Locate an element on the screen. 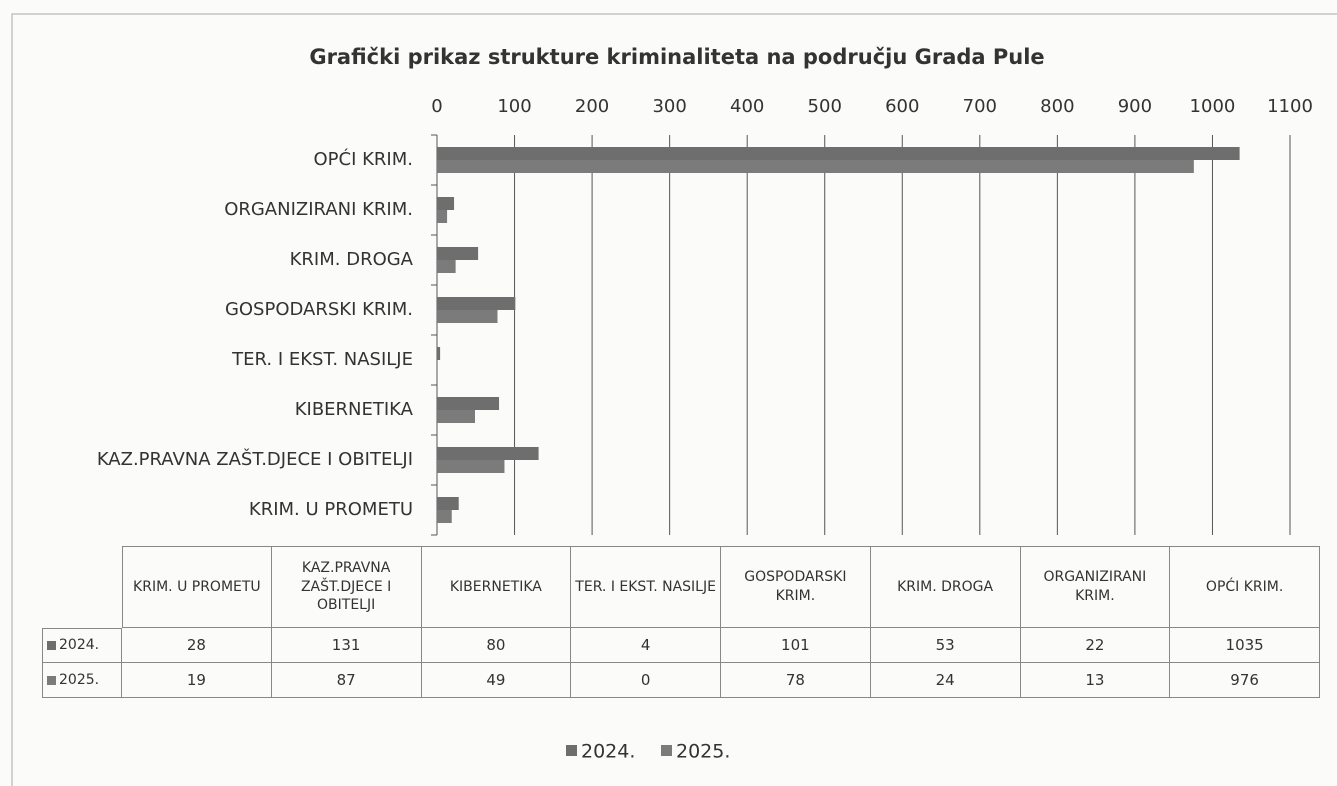 This screenshot has height=786, width=1337. table-cell: 78 is located at coordinates (796, 680).